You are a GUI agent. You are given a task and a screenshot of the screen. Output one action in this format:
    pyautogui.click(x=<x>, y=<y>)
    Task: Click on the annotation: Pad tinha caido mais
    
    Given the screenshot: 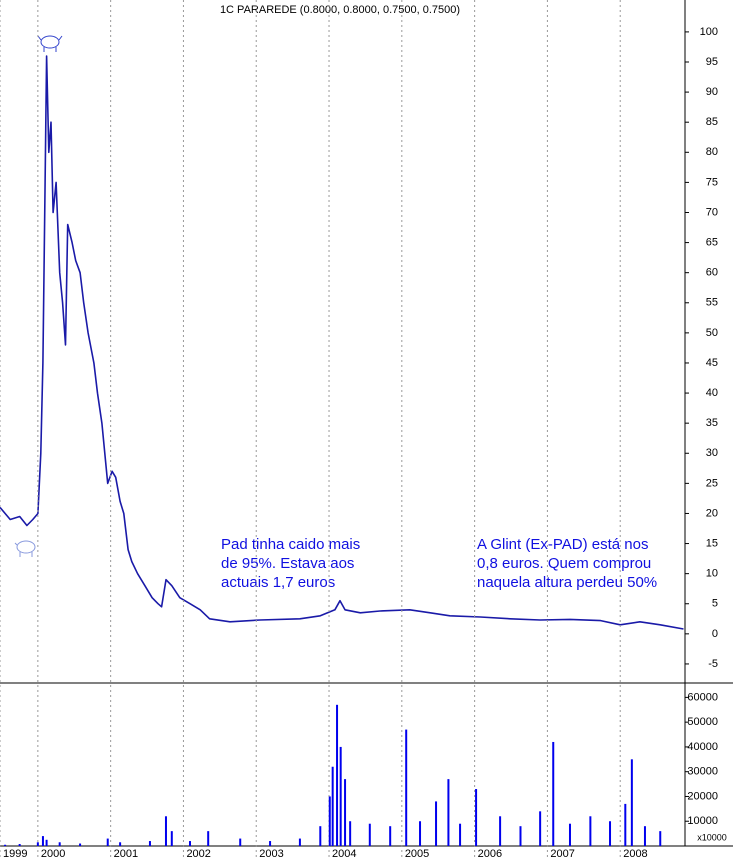 What is the action you would take?
    pyautogui.click(x=290, y=544)
    